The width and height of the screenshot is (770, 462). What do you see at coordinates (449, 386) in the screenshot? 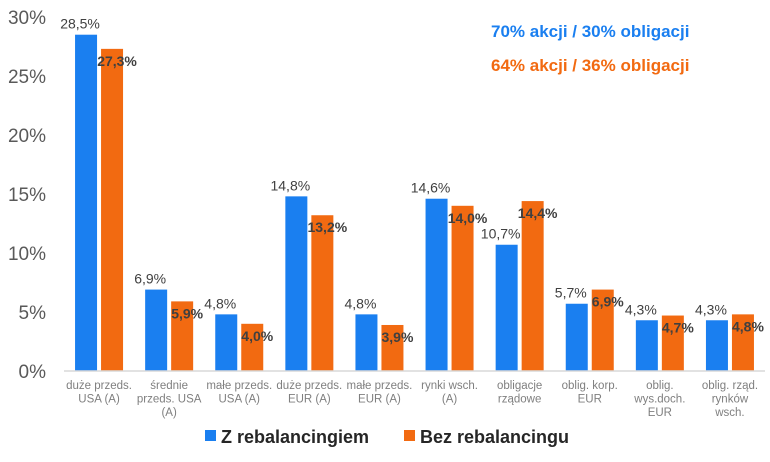
I see `x-category-label: rynki wsch.` at bounding box center [449, 386].